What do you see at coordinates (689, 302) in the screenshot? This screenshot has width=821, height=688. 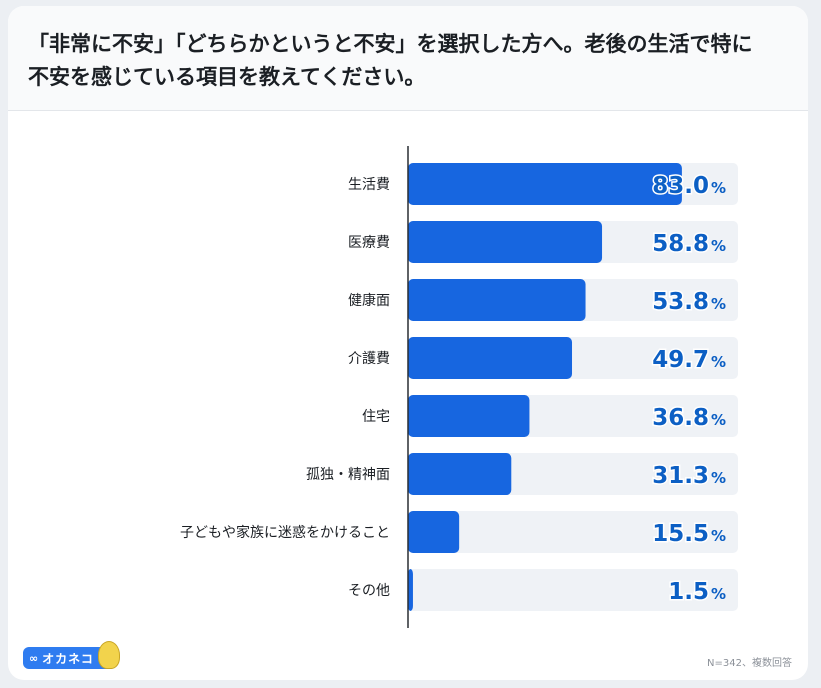 I see `value-label: 53.8%` at bounding box center [689, 302].